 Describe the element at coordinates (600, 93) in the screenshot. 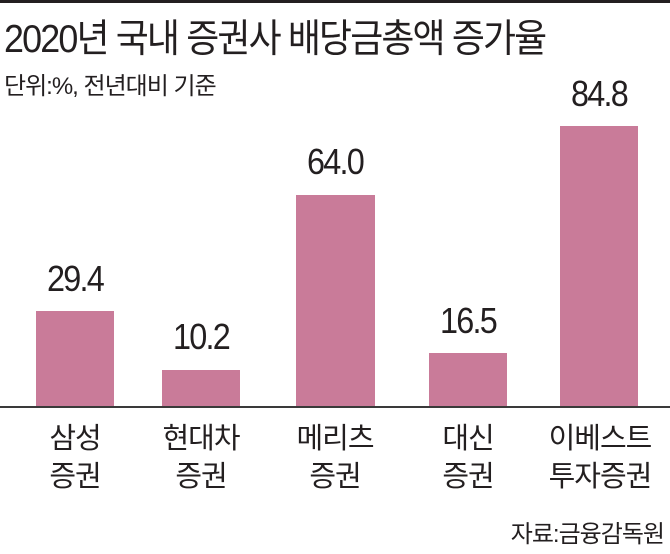

I see `value-label-ebest: 84.8` at that location.